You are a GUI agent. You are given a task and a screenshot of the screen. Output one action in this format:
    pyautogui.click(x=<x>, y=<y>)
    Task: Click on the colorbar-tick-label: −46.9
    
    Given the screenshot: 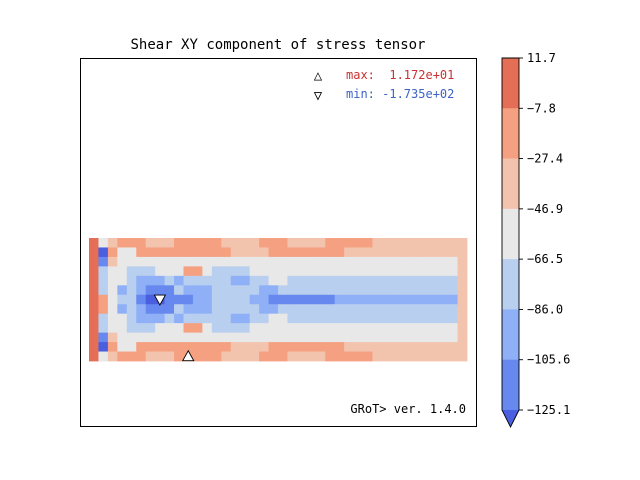 What is the action you would take?
    pyautogui.click(x=545, y=209)
    